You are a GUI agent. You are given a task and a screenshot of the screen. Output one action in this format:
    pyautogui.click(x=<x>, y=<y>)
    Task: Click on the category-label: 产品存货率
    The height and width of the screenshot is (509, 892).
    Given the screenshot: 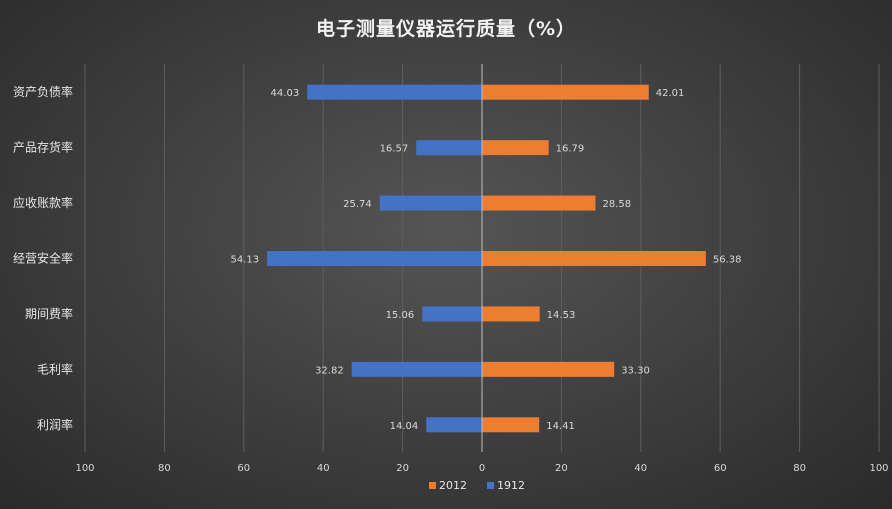 What is the action you would take?
    pyautogui.click(x=43, y=147)
    